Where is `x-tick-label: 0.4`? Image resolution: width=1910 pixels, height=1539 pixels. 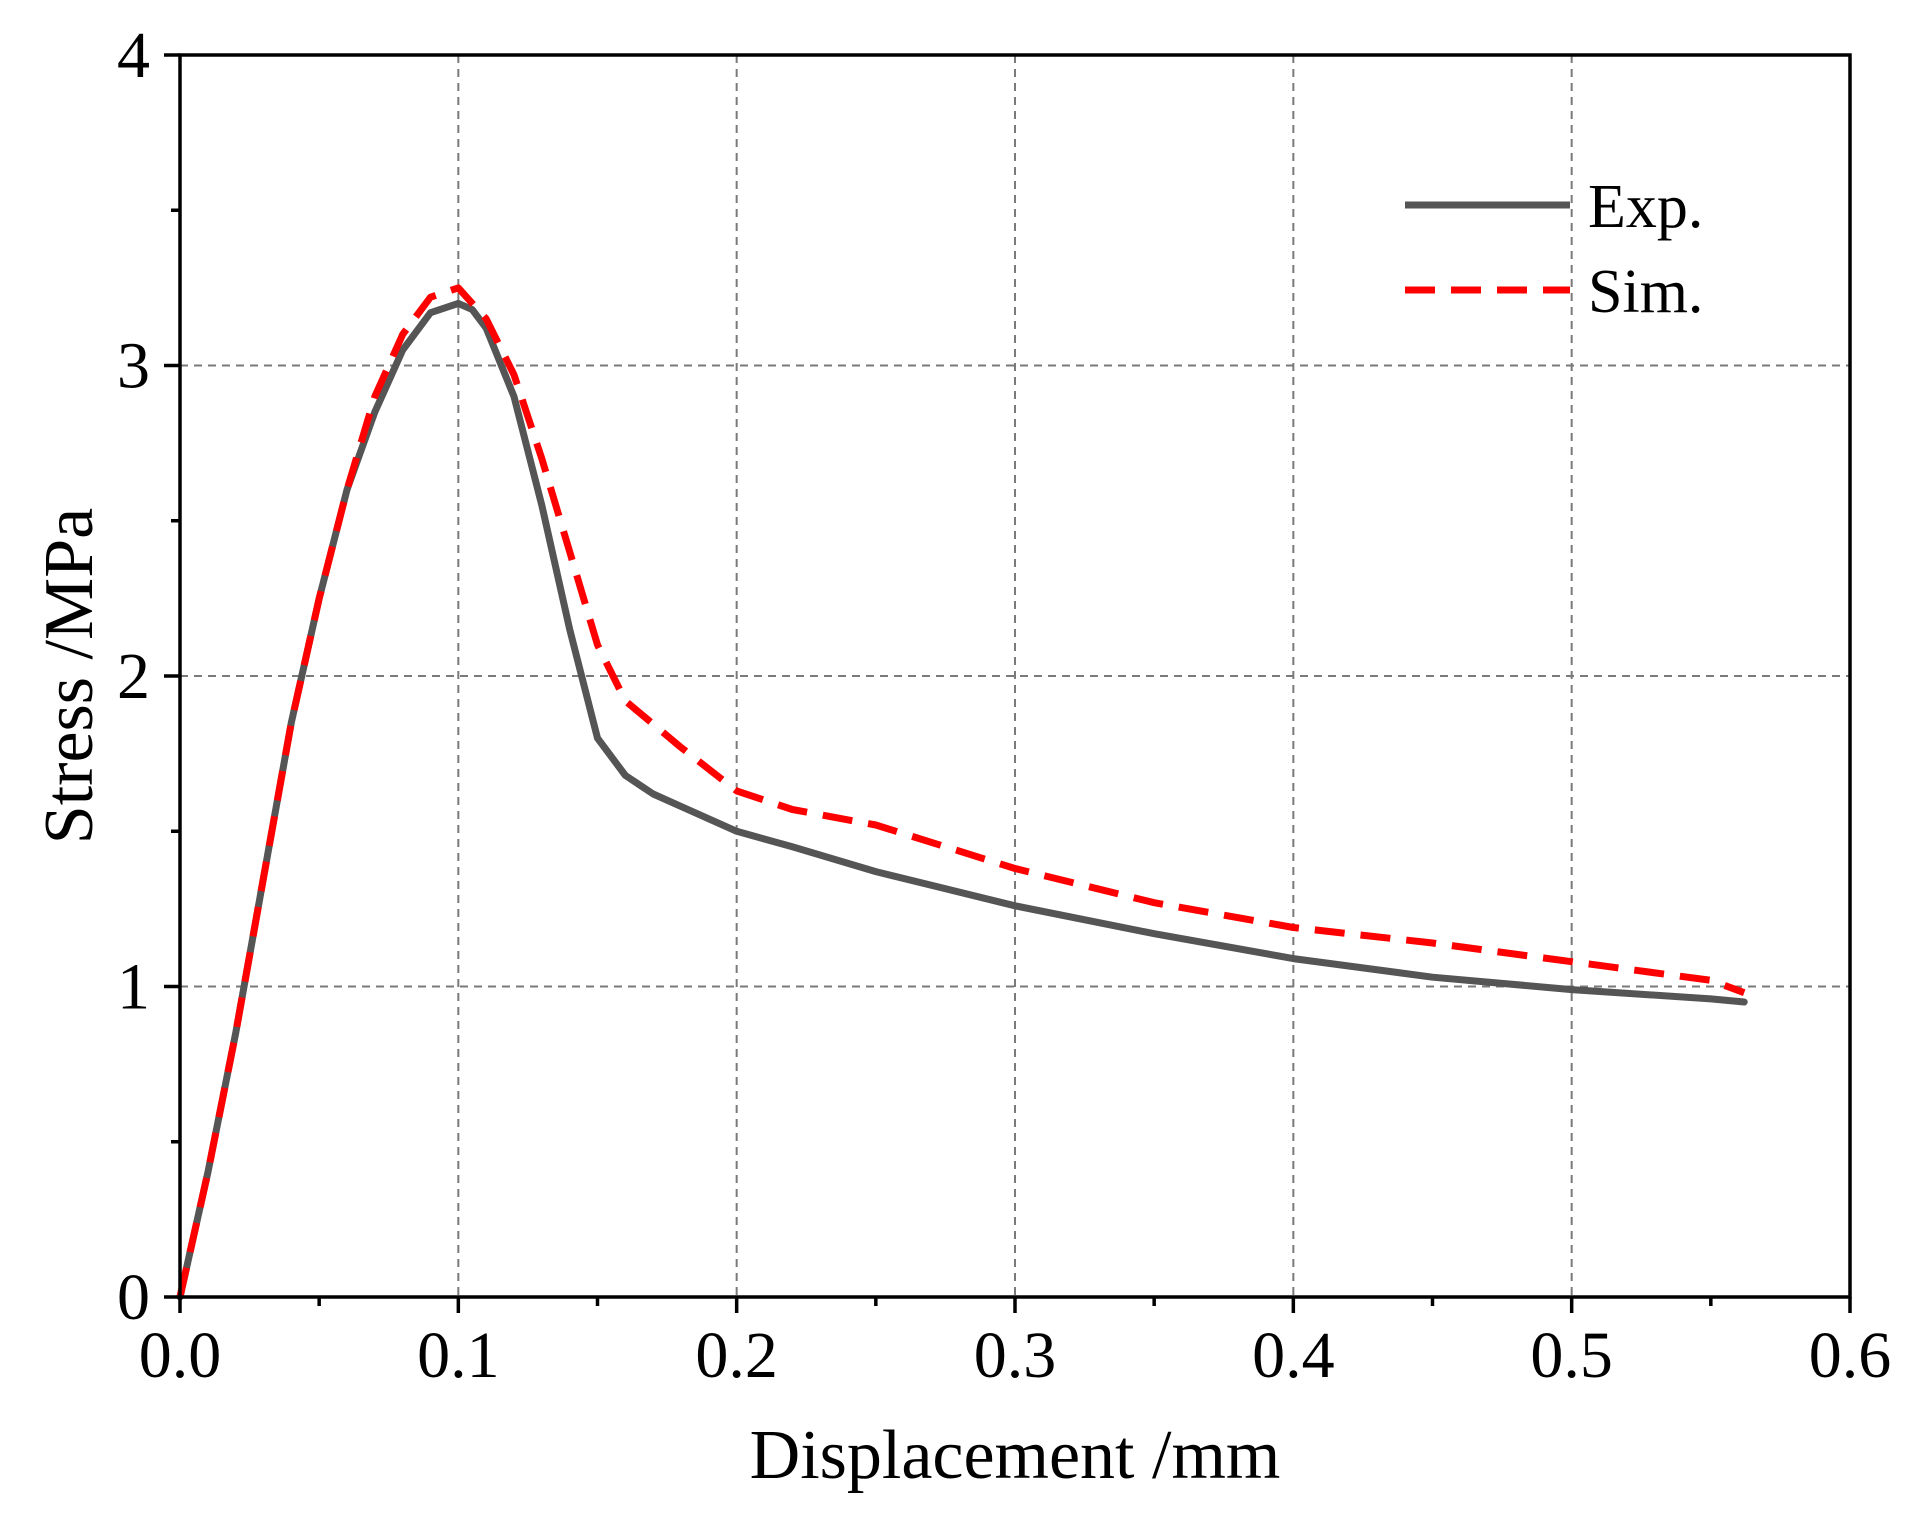 x-tick-label: 0.4 is located at coordinates (1293, 1355).